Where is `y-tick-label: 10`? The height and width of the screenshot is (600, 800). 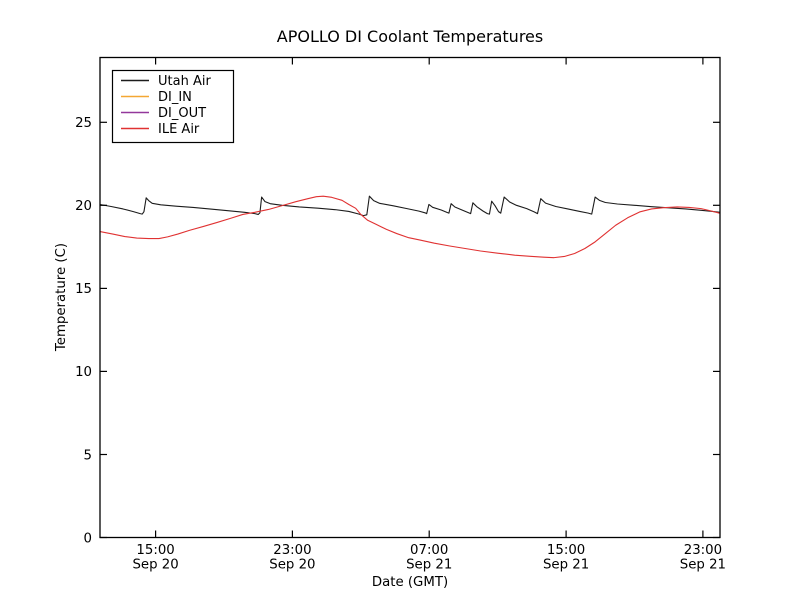 y-tick-label: 10 is located at coordinates (83, 372).